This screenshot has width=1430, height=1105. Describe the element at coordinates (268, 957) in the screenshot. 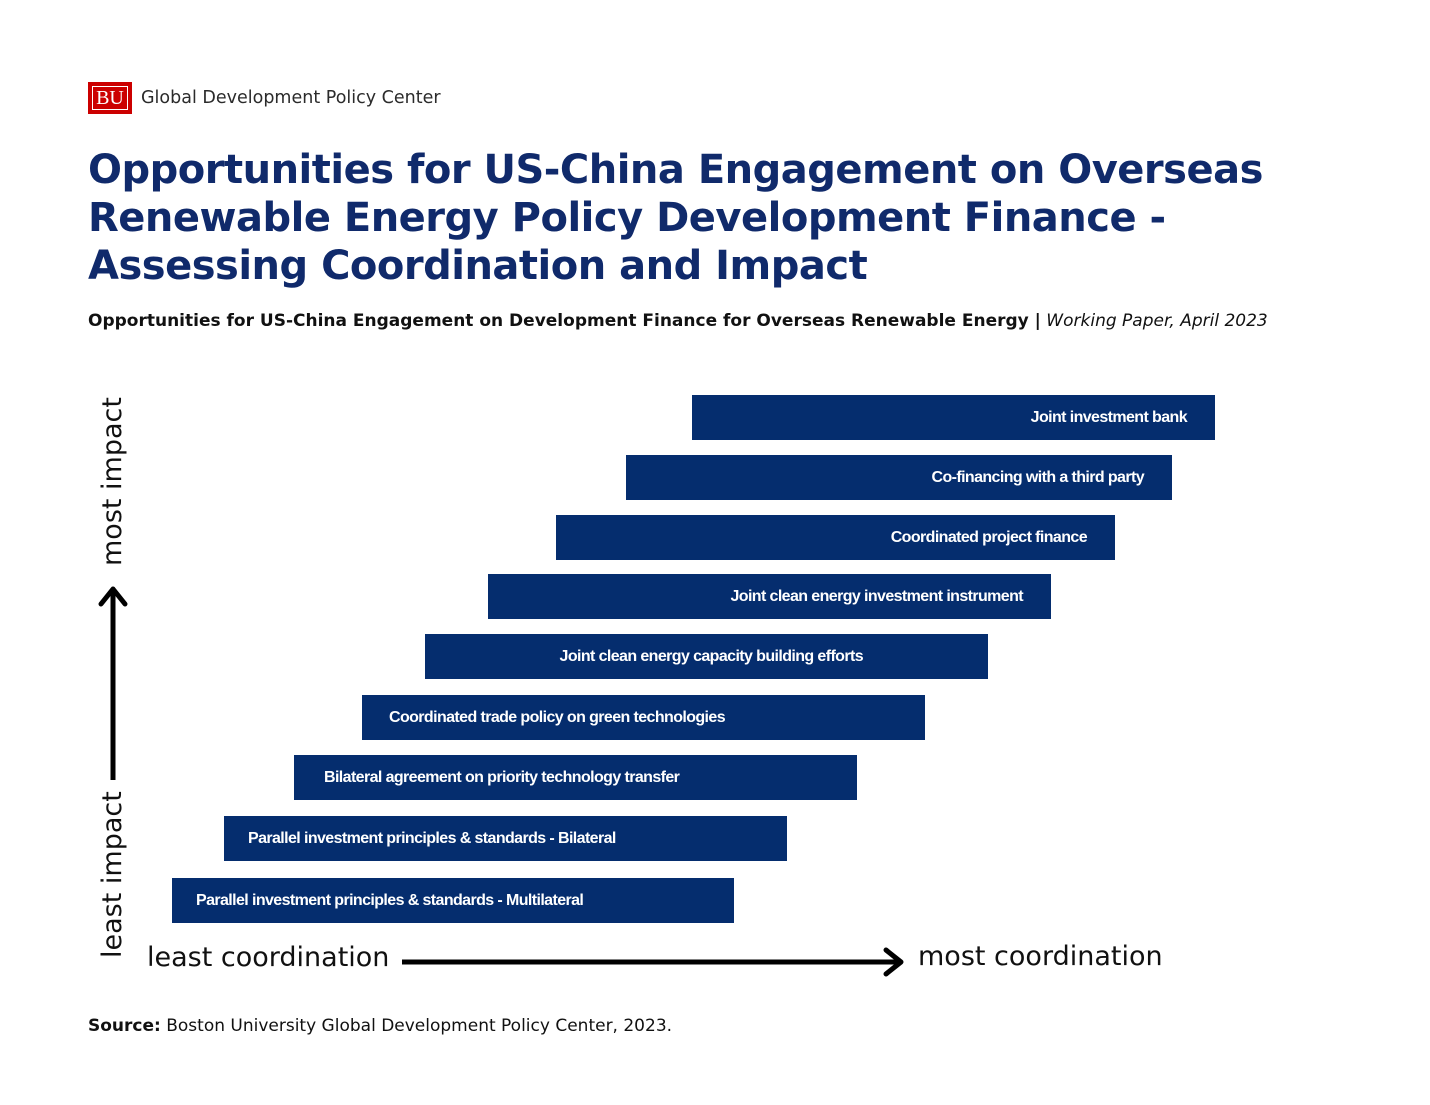

I see `x-axis-label-low: least coordination` at that location.